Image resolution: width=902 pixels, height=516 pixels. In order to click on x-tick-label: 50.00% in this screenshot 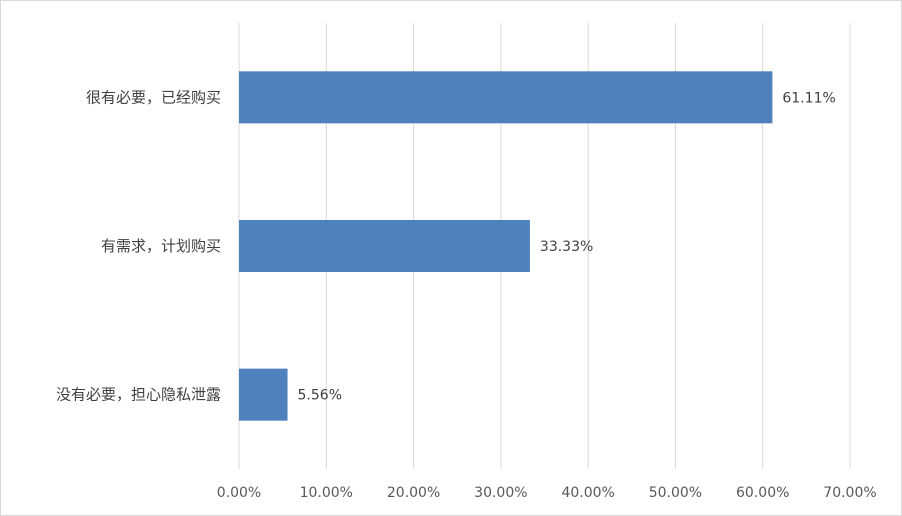, I will do `click(675, 493)`.